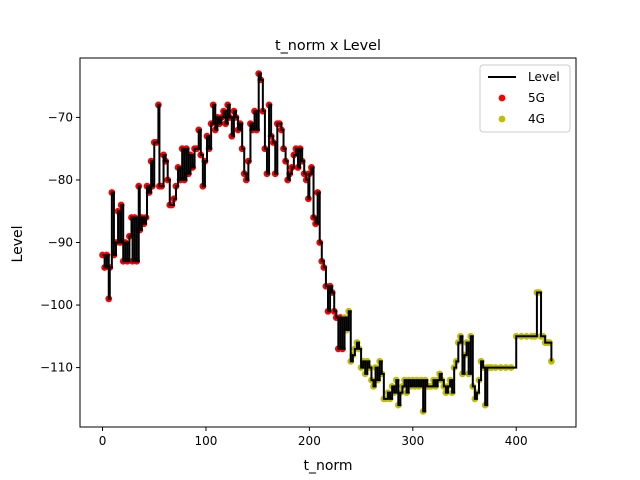 The width and height of the screenshot is (640, 480). I want to click on legend-box, so click(525, 98).